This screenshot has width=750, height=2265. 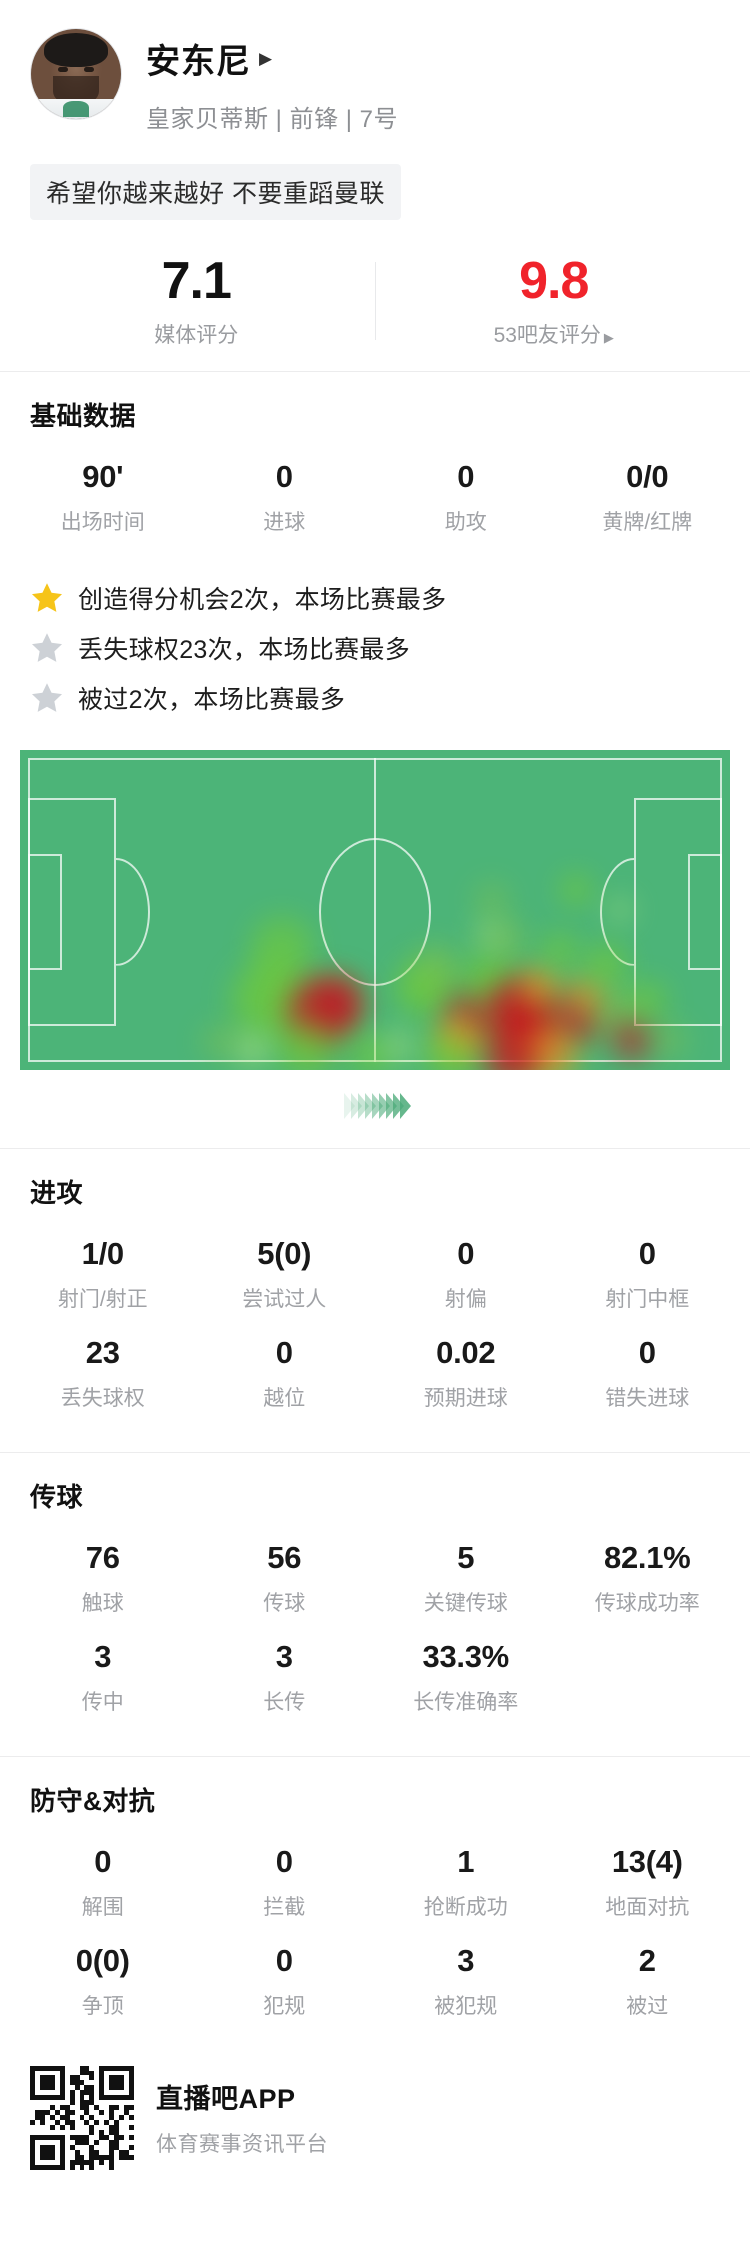 What do you see at coordinates (89, 69) in the screenshot?
I see `avatar-eye-right` at bounding box center [89, 69].